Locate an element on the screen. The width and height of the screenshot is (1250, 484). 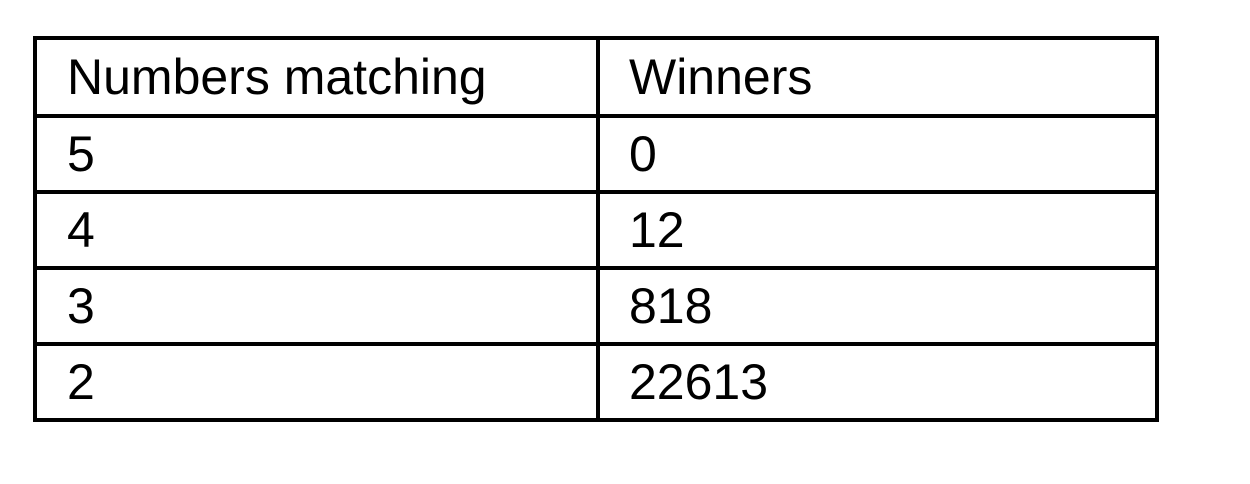
winners-cell: 22613 is located at coordinates (877, 382).